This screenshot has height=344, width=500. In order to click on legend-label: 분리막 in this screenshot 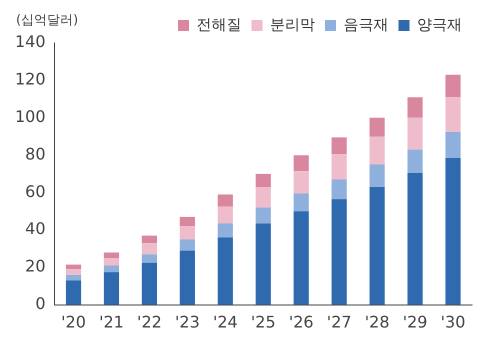, I will do `click(292, 24)`.